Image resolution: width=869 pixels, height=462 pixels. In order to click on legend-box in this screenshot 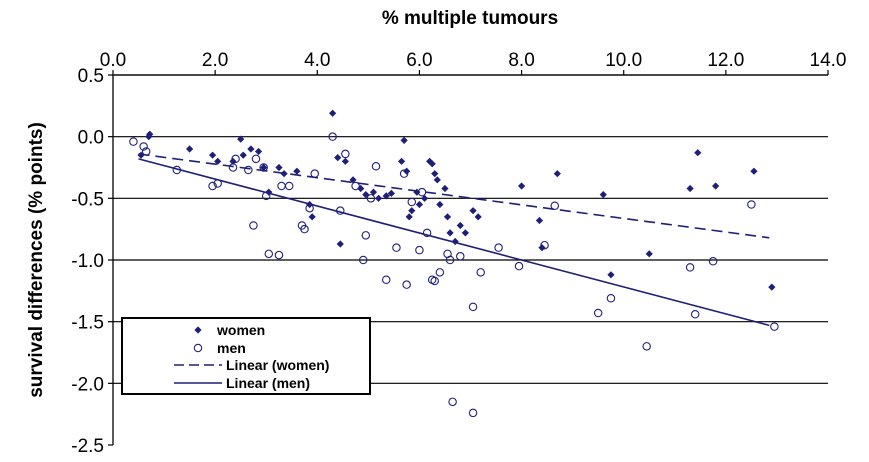, I will do `click(246, 356)`.